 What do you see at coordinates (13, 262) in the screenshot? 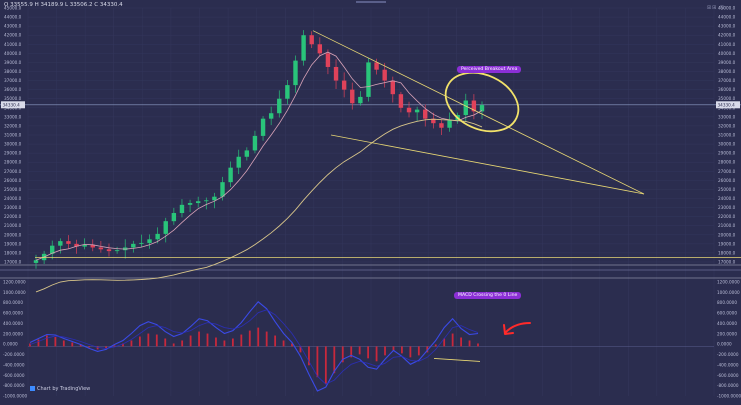
I see `price-axis-label-left: 17000.0` at bounding box center [13, 262].